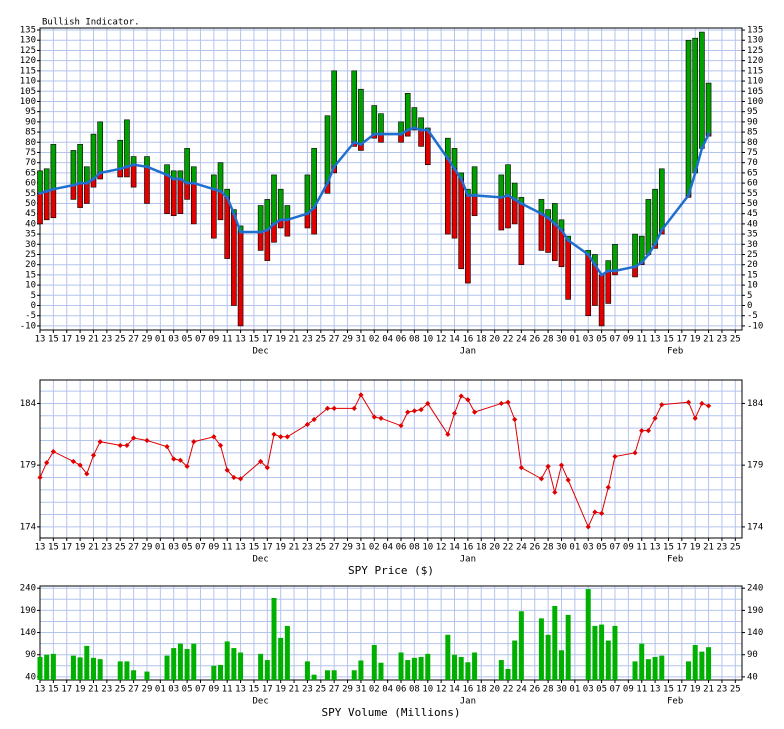 This screenshot has height=729, width=784. Describe the element at coordinates (481, 548) in the screenshot. I see `x-tick-label: 18` at that location.